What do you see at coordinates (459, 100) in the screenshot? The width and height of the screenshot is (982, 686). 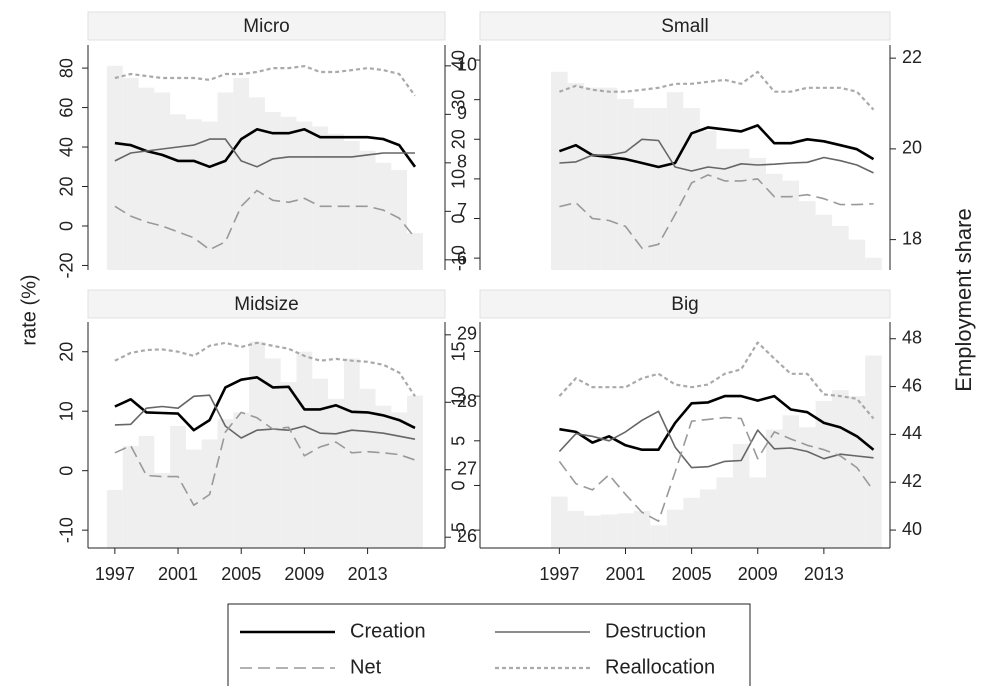 I see `y-tick-label: 30` at bounding box center [459, 100].